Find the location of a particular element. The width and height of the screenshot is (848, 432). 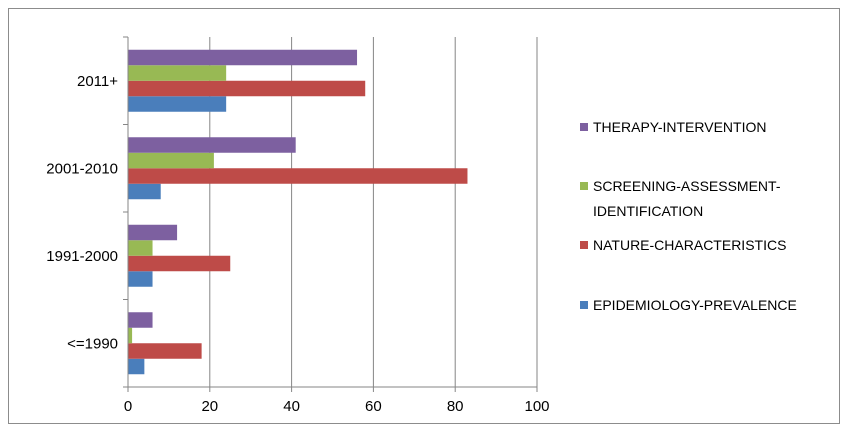

legend-label: EPIDEMIOLOGY-PREVALENCE is located at coordinates (695, 305).